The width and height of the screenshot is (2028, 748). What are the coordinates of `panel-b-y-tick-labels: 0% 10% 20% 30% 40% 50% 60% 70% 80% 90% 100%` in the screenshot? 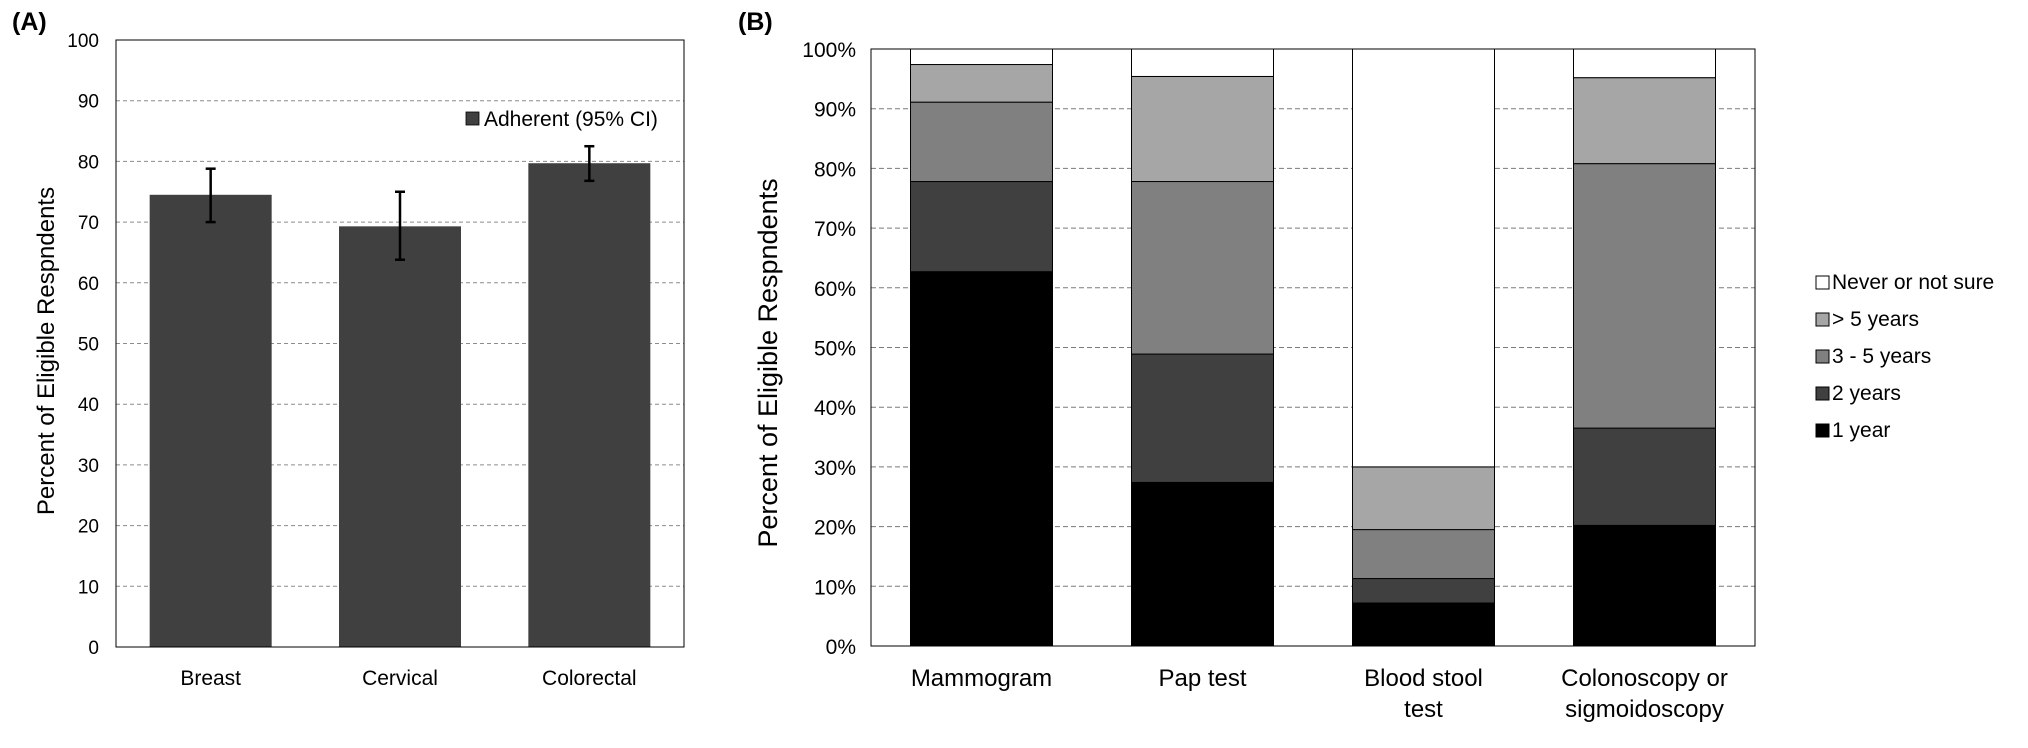 It's located at (829, 349).